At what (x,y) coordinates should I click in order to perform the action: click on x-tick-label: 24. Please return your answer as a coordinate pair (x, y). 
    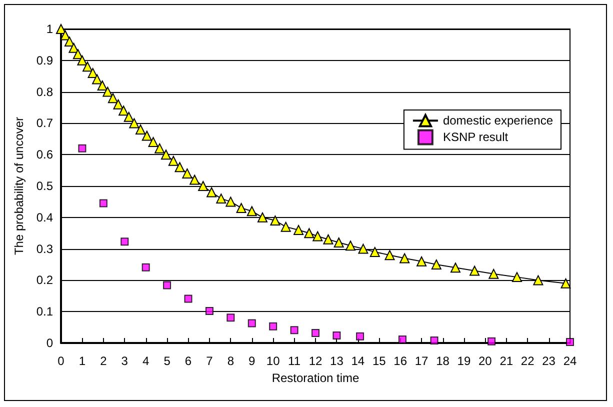
    Looking at the image, I should click on (570, 361).